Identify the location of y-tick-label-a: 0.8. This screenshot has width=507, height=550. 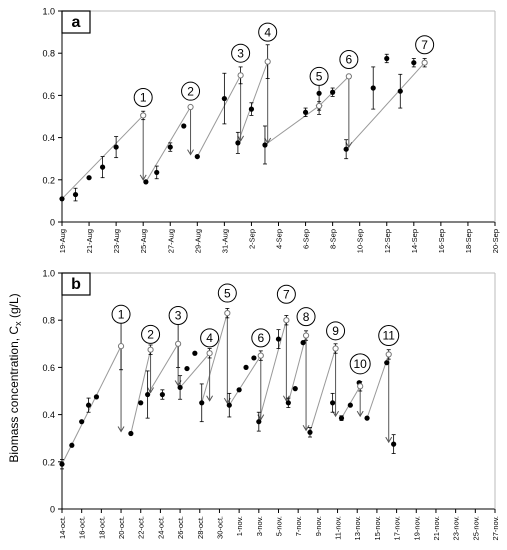
(48, 54).